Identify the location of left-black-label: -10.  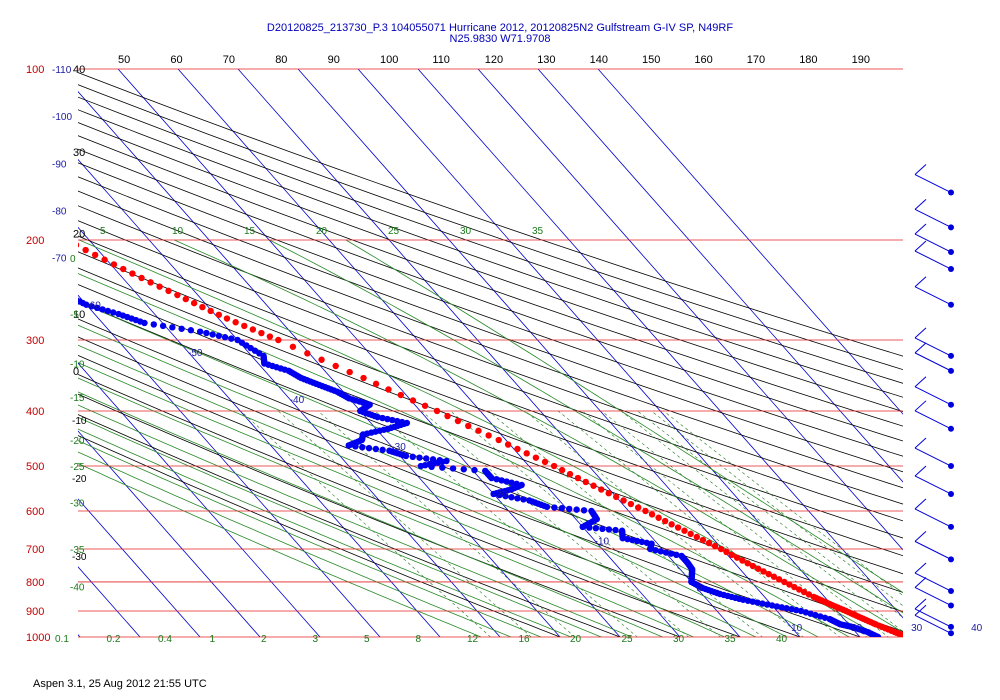
(79, 421).